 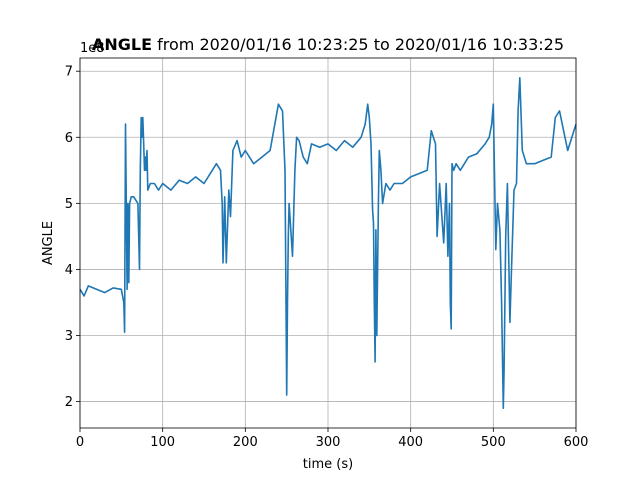 What do you see at coordinates (328, 464) in the screenshot?
I see `x-axis-label: time (s)` at bounding box center [328, 464].